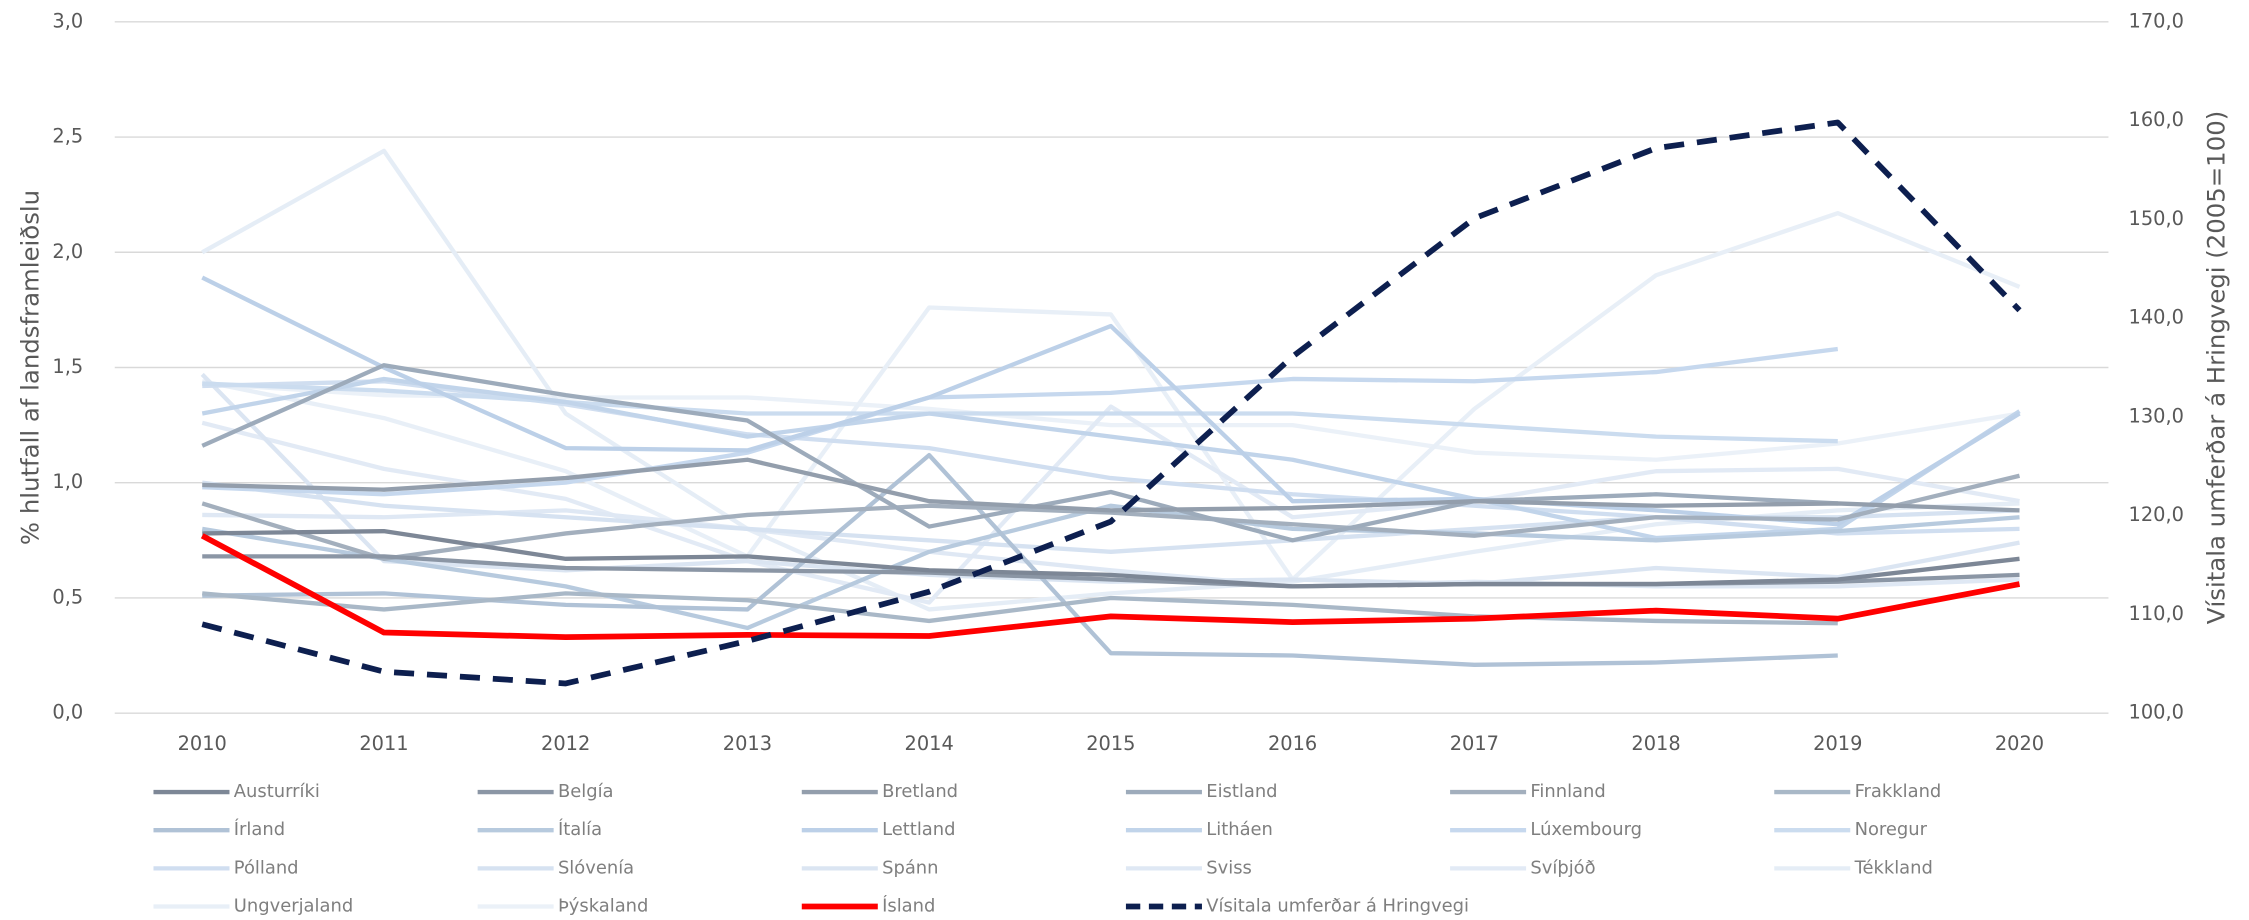 The width and height of the screenshot is (2249, 920). Describe the element at coordinates (1655, 743) in the screenshot. I see `x-tick-label: 2018` at that location.